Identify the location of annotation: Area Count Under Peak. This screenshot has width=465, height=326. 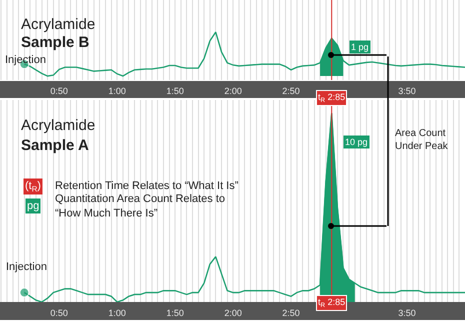
(422, 140).